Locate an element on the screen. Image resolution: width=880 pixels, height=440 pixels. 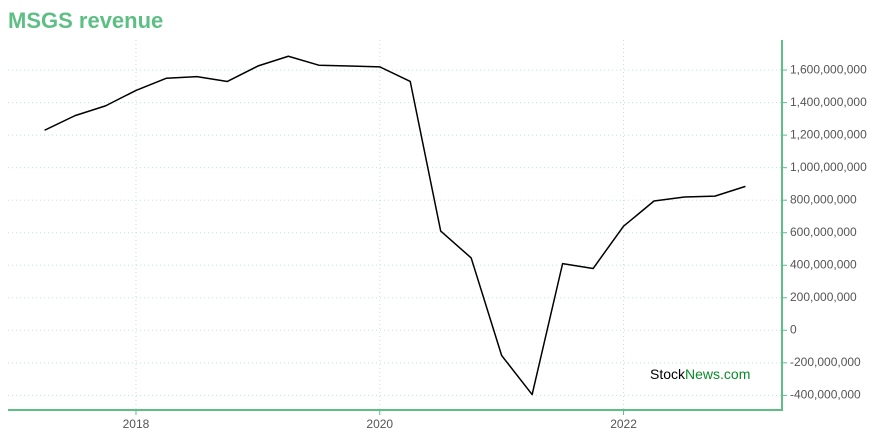
y-tick-label: 1,400,000,000 is located at coordinates (828, 102).